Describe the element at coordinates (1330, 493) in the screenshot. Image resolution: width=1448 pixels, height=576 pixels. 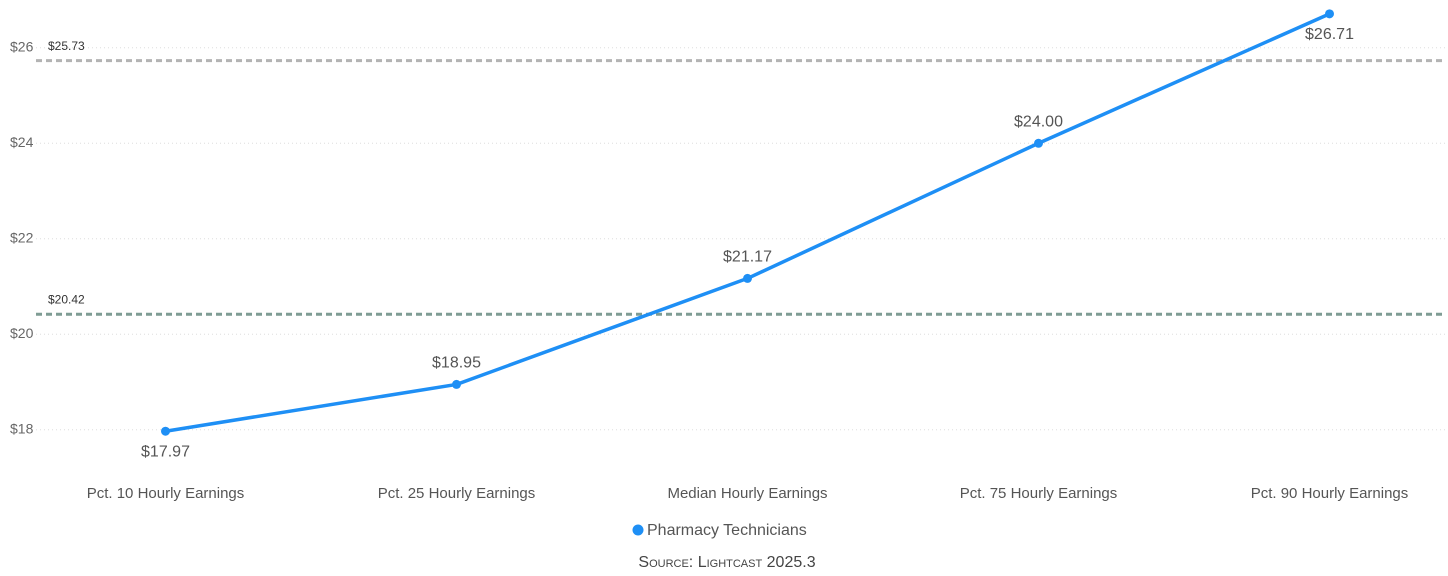
I see `x-tick-label: Pct. 90 Hourly Earnings` at that location.